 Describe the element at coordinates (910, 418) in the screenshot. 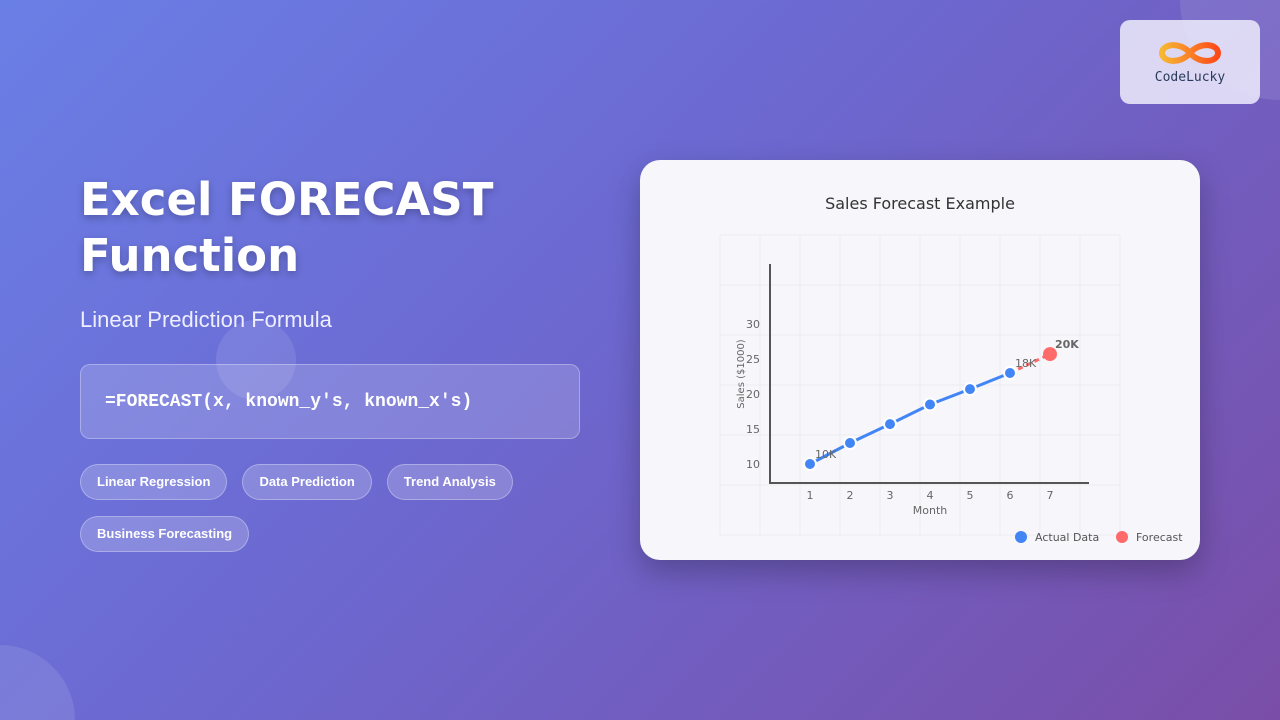

I see `actual-data-line` at that location.